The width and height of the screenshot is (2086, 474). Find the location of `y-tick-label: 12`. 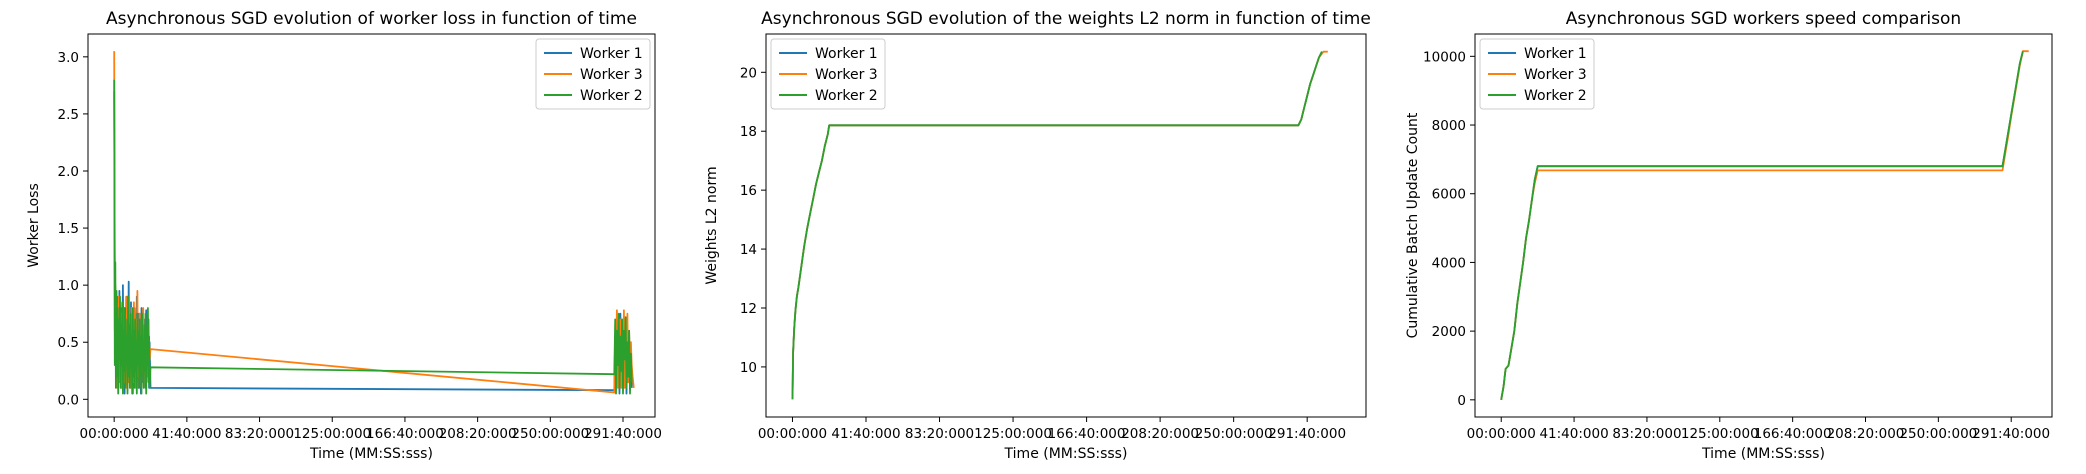

y-tick-label: 12 is located at coordinates (748, 309).